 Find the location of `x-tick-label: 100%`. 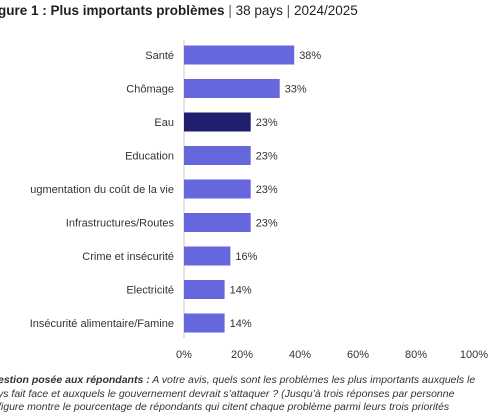

x-tick-label: 100% is located at coordinates (474, 355).